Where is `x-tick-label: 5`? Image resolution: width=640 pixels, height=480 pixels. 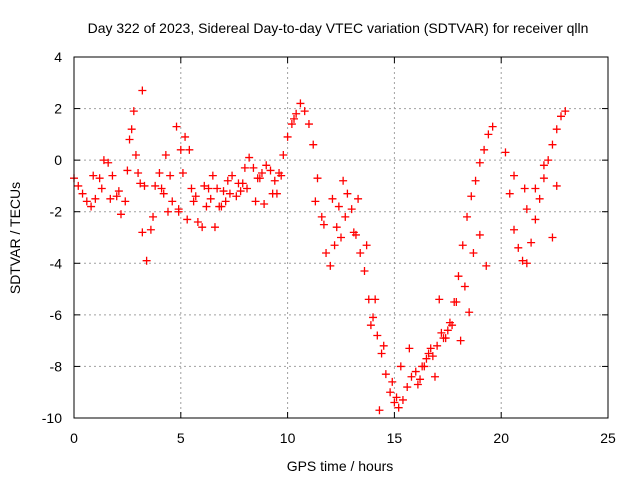
x-tick-label: 5 is located at coordinates (181, 438).